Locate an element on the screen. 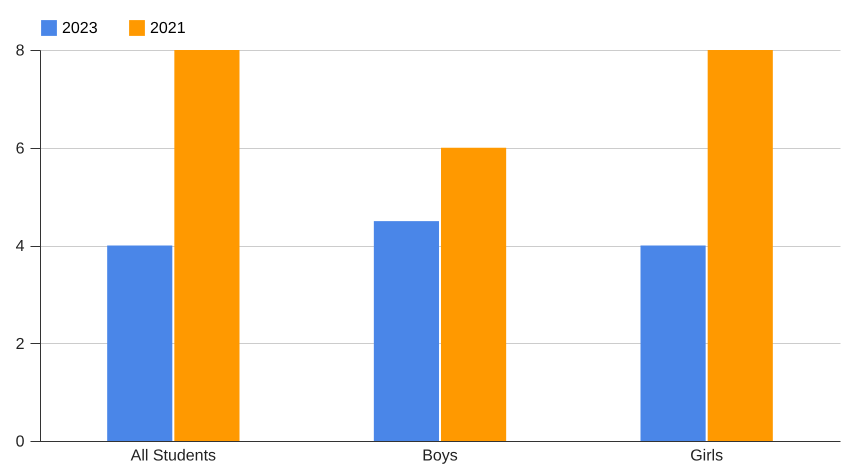 The image size is (865, 471). y-tick-label: 6 is located at coordinates (20, 149).